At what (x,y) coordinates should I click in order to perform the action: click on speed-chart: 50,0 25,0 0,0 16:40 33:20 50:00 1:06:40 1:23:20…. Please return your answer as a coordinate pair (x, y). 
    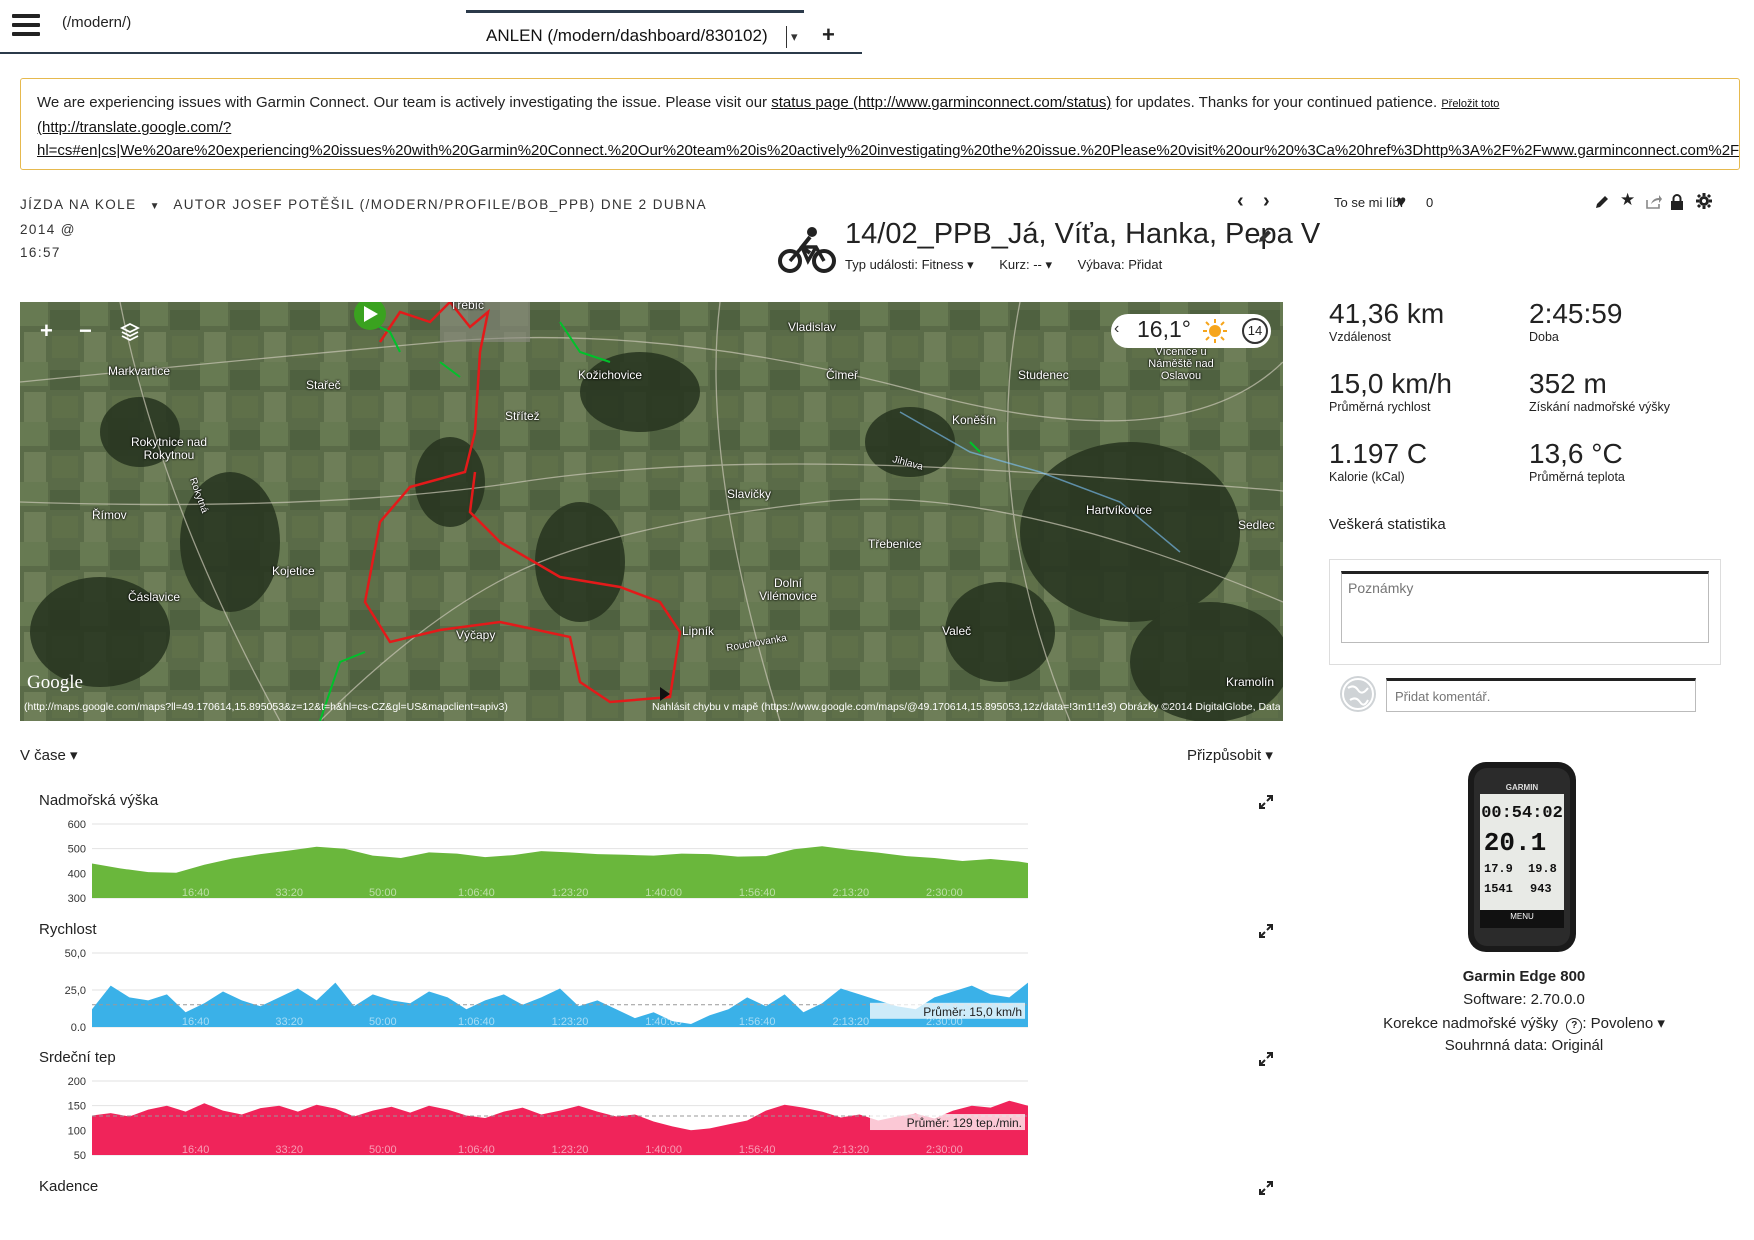
    Looking at the image, I should click on (535, 989).